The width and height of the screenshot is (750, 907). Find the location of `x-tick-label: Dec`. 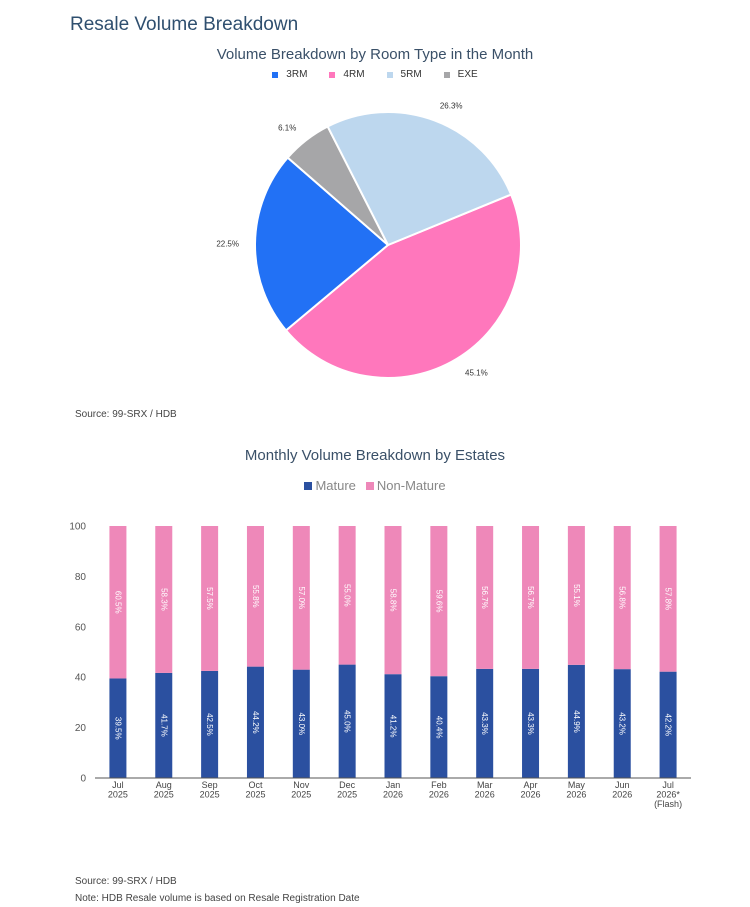

x-tick-label: Dec is located at coordinates (347, 785).